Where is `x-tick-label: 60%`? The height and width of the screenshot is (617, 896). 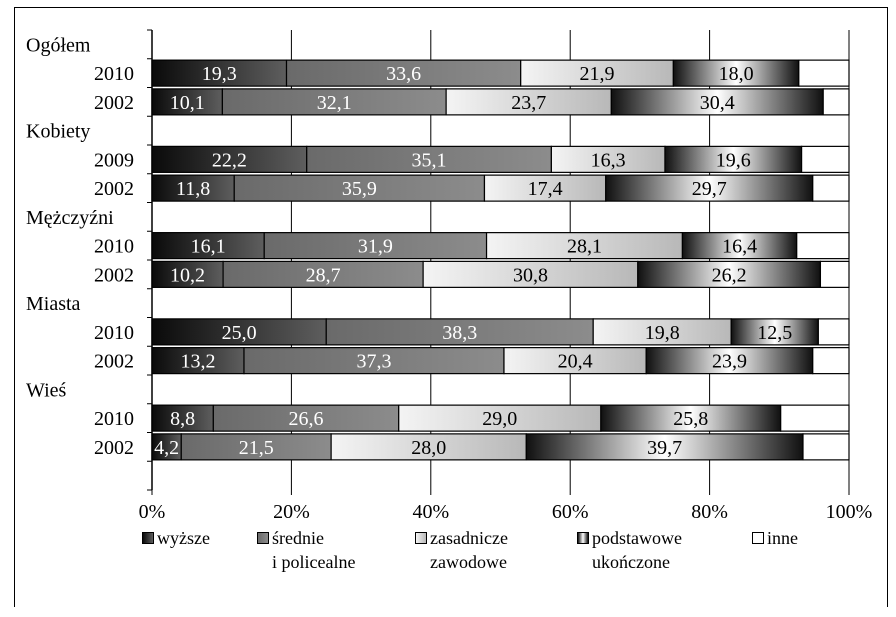 x-tick-label: 60% is located at coordinates (570, 512).